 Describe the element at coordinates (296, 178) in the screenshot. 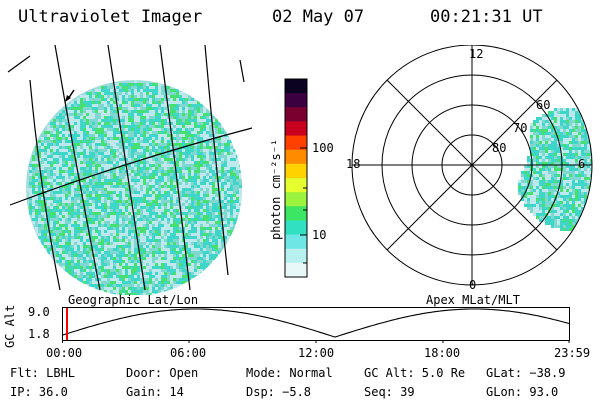

I see `intensity-colorbar` at that location.